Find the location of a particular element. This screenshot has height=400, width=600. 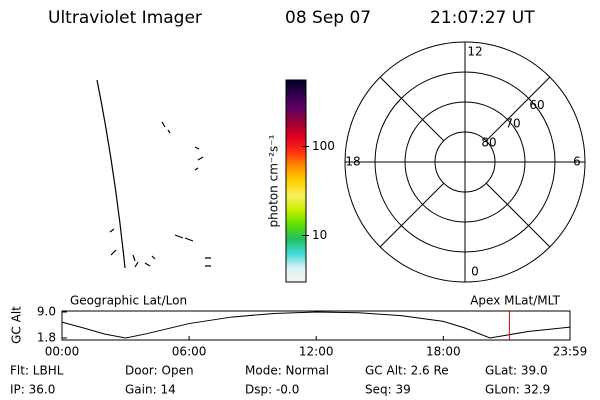

left-label: Geographic Lat/Lon is located at coordinates (128, 301).